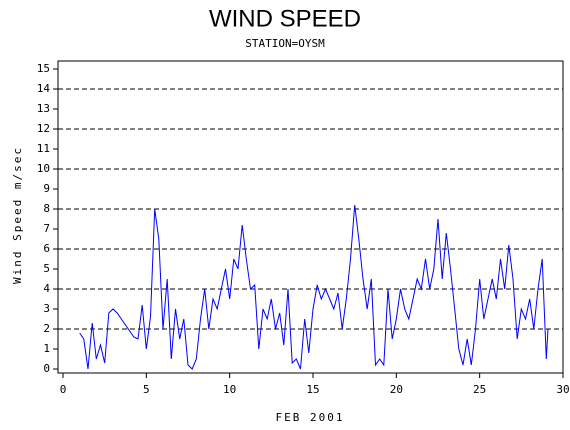  Describe the element at coordinates (46, 308) in the screenshot. I see `y-tick-label: 3` at that location.